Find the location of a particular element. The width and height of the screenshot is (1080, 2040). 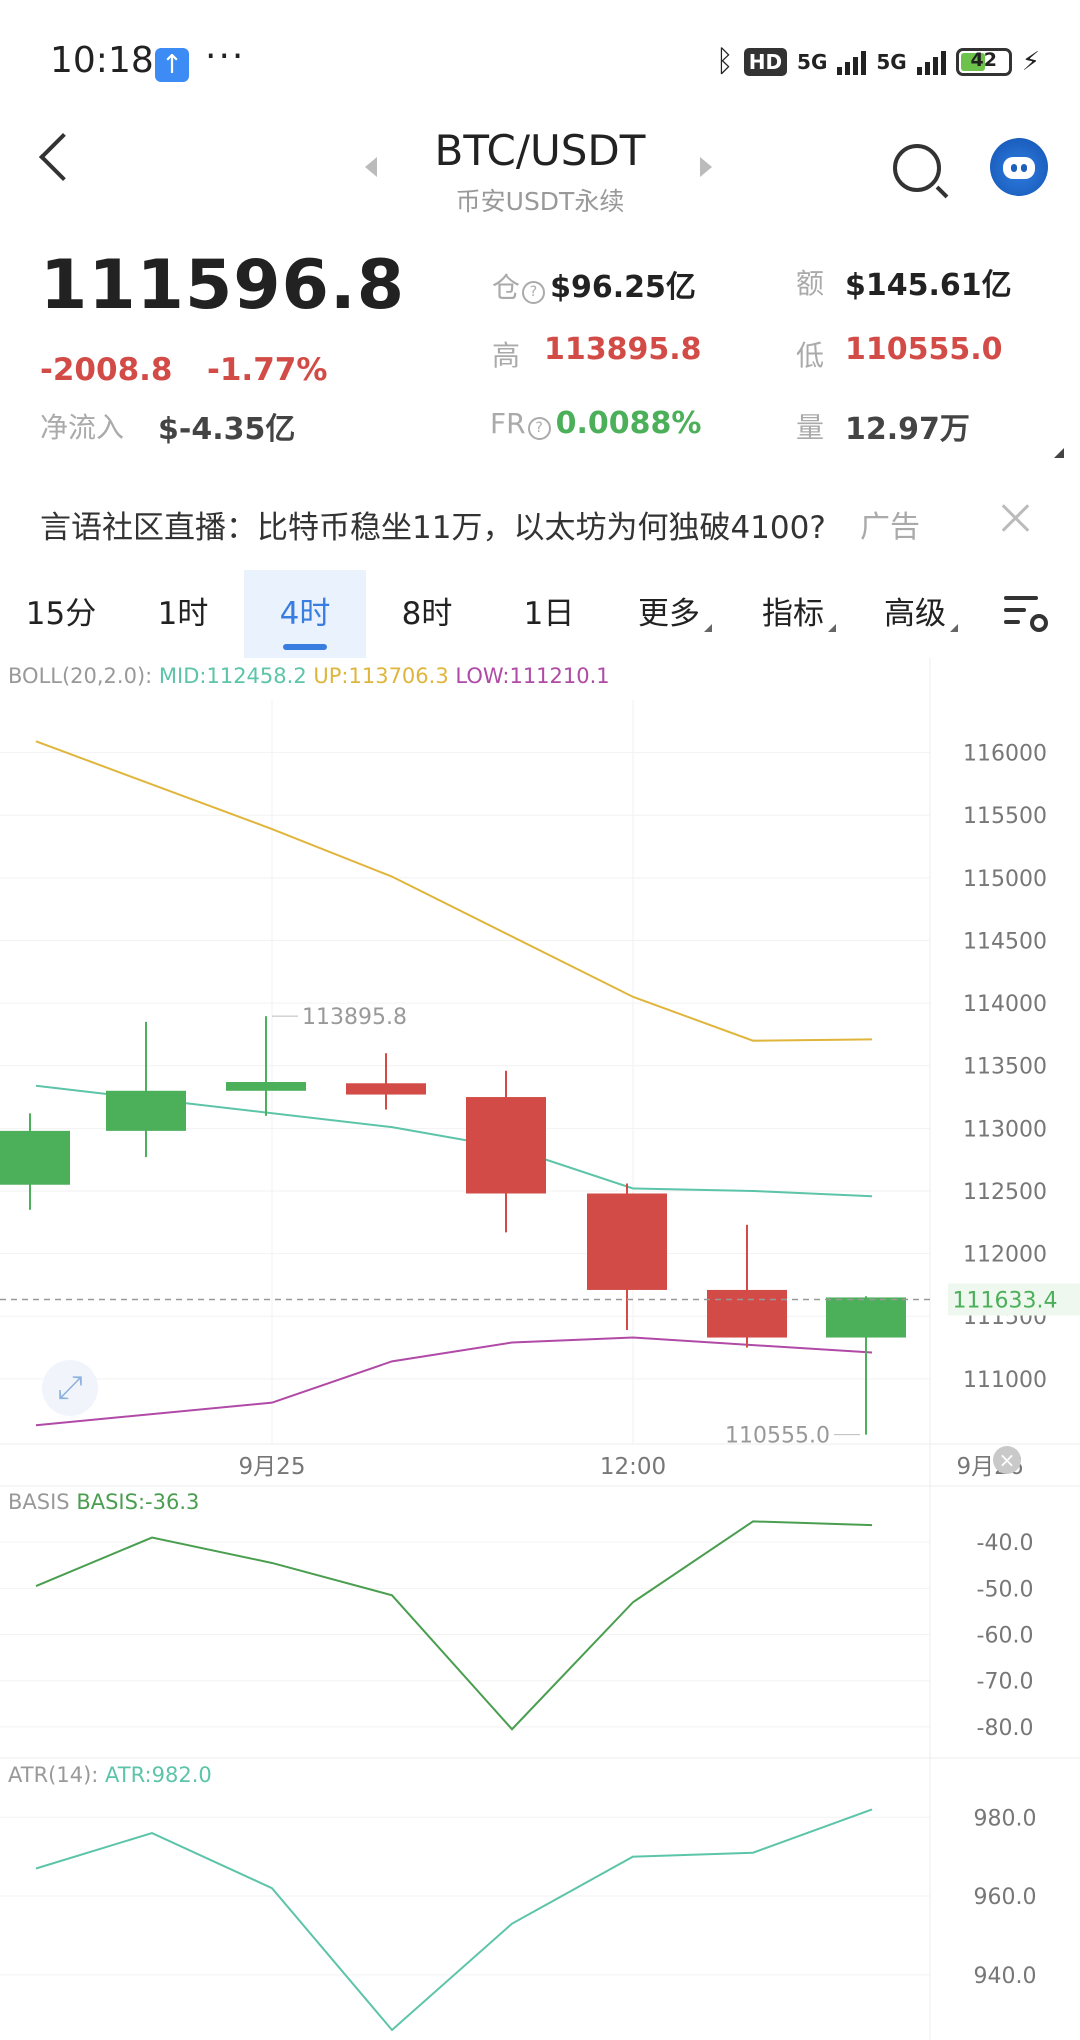

price-change-percent: -1.77% is located at coordinates (267, 370).